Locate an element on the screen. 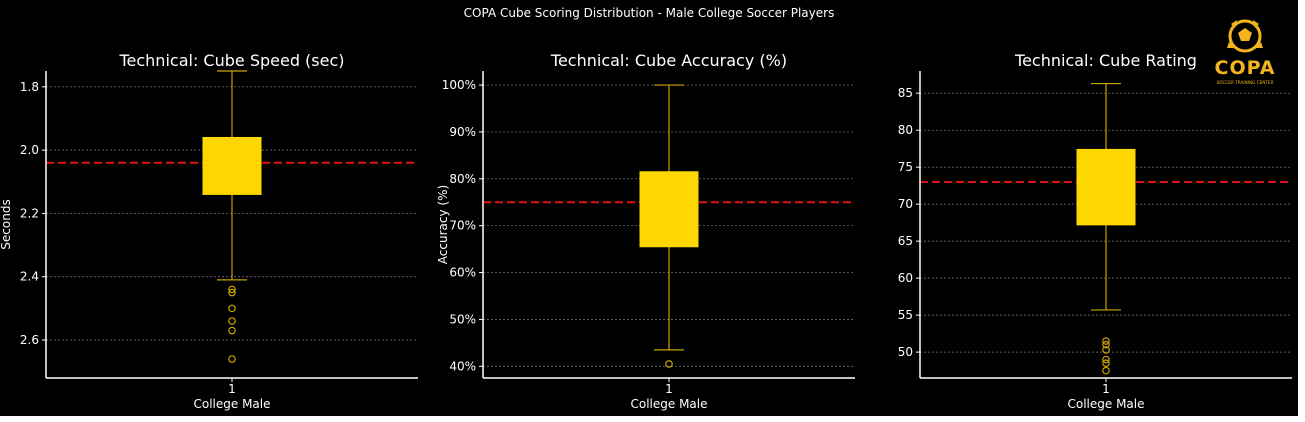  y-tick-label: 65 is located at coordinates (905, 241).